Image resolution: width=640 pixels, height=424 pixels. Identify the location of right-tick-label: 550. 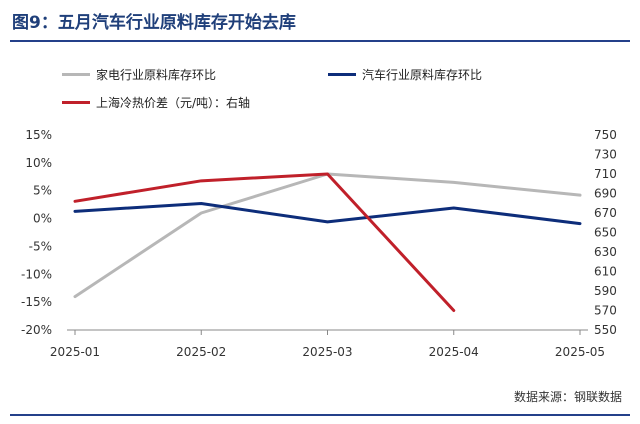
(605, 330).